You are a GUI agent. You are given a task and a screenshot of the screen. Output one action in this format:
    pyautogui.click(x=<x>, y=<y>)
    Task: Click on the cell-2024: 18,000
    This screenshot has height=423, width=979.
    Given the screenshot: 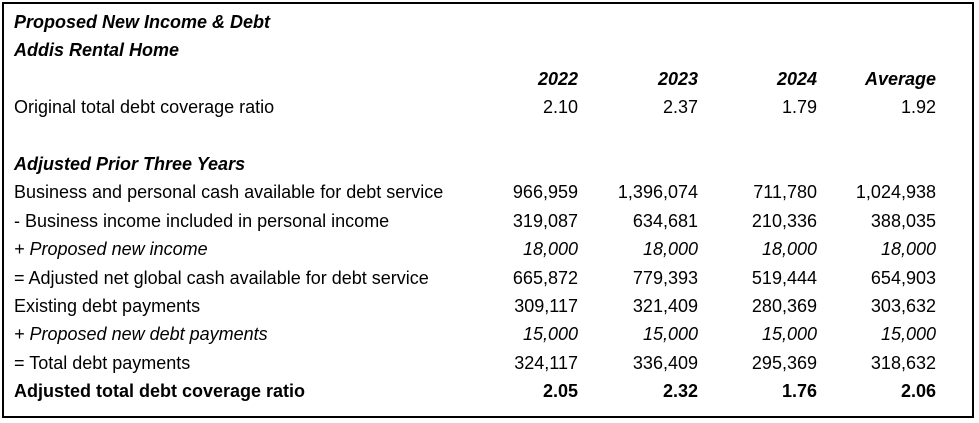 What is the action you would take?
    pyautogui.click(x=789, y=249)
    